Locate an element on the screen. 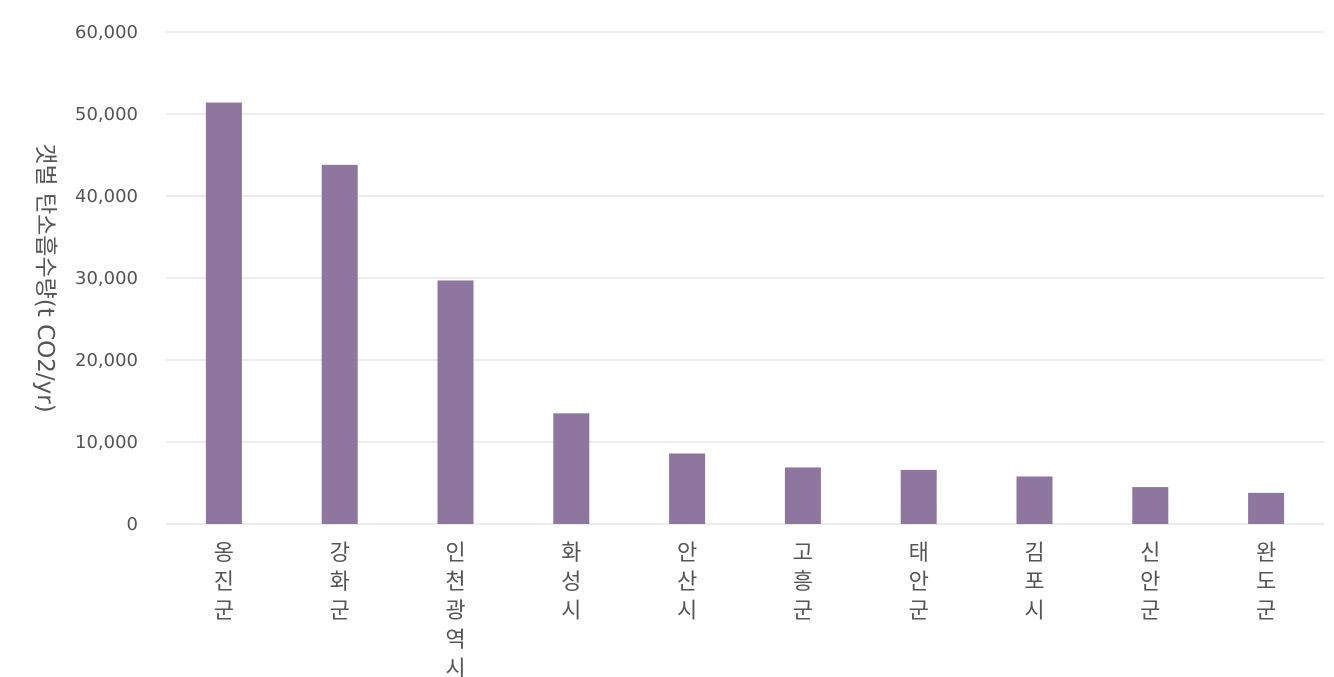 This screenshot has width=1334, height=677. y-tick-label: 10,000 is located at coordinates (106, 442).